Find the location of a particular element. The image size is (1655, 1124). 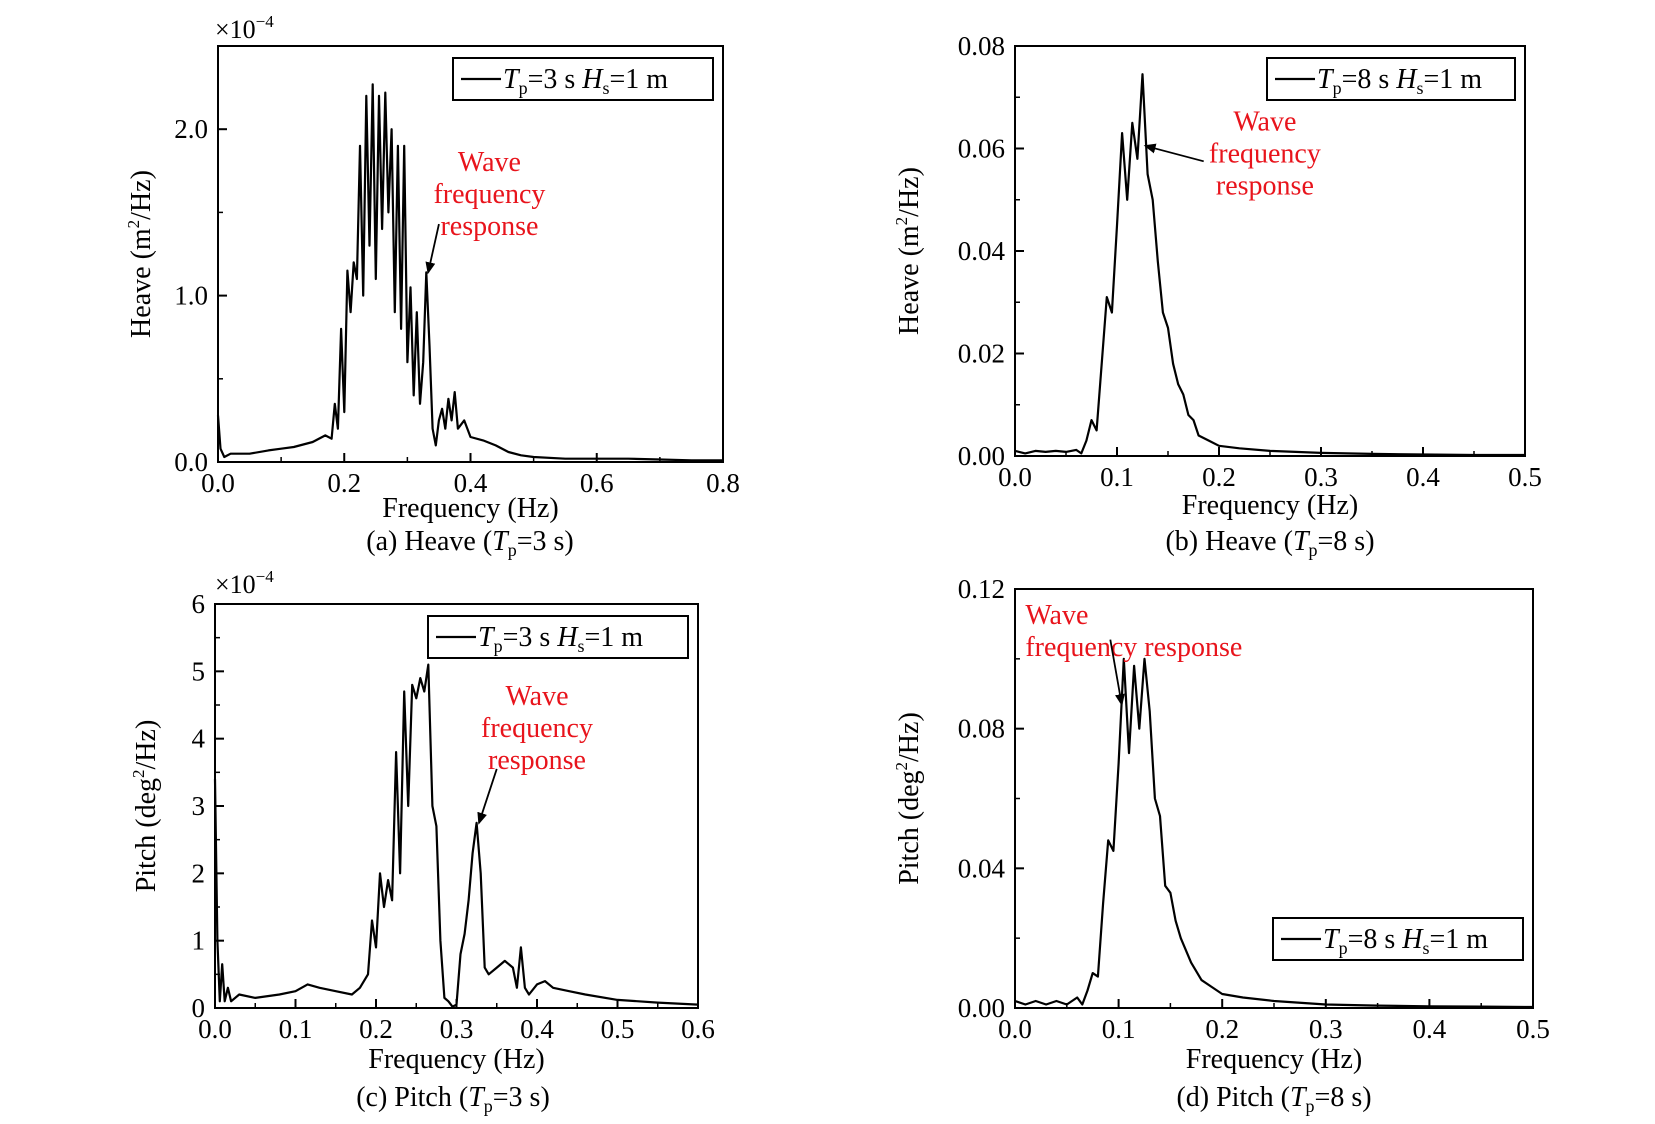

y-tick-label: 0 is located at coordinates (199, 1008).